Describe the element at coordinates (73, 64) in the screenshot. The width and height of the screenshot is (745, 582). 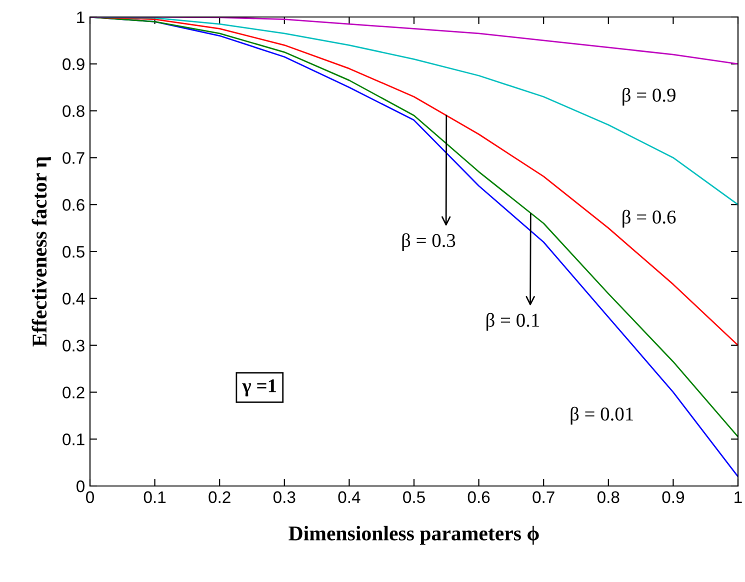
I see `y-tick-label: 0.9` at that location.